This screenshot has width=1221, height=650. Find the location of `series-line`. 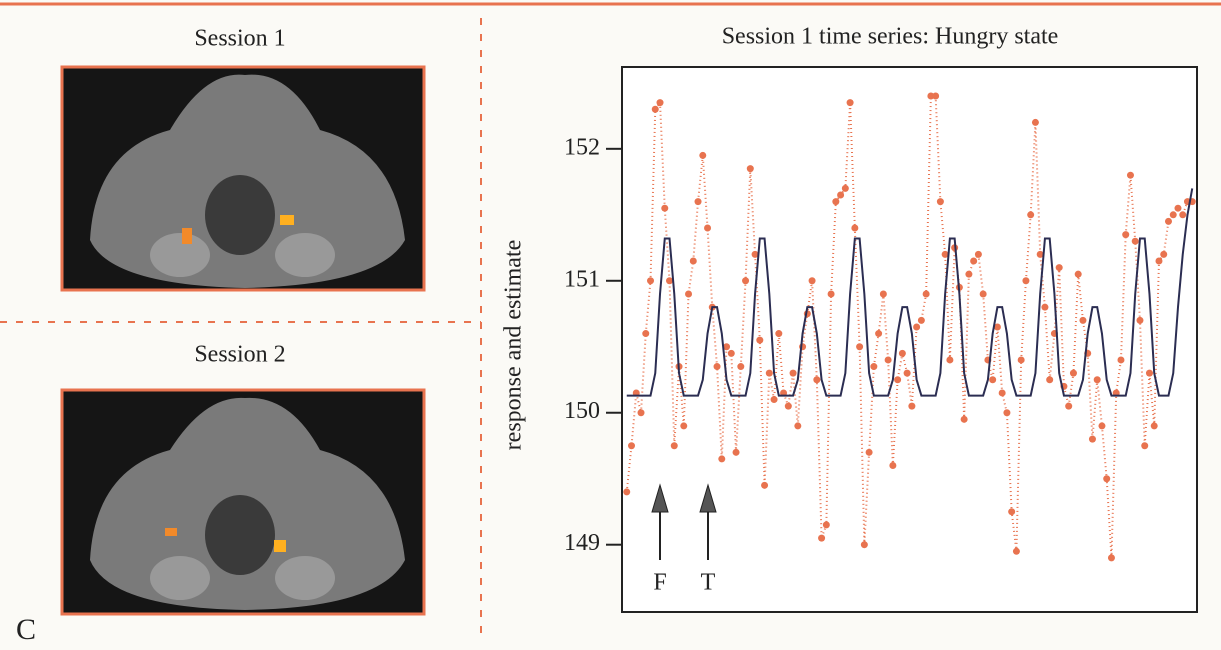

series-line is located at coordinates (910, 292).